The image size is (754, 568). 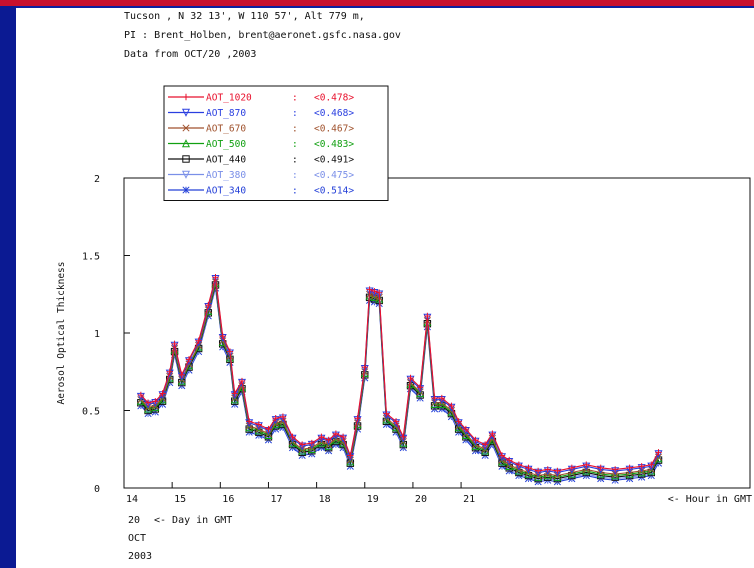 I want to click on legend-series-name: AOT_500, so click(x=226, y=144).